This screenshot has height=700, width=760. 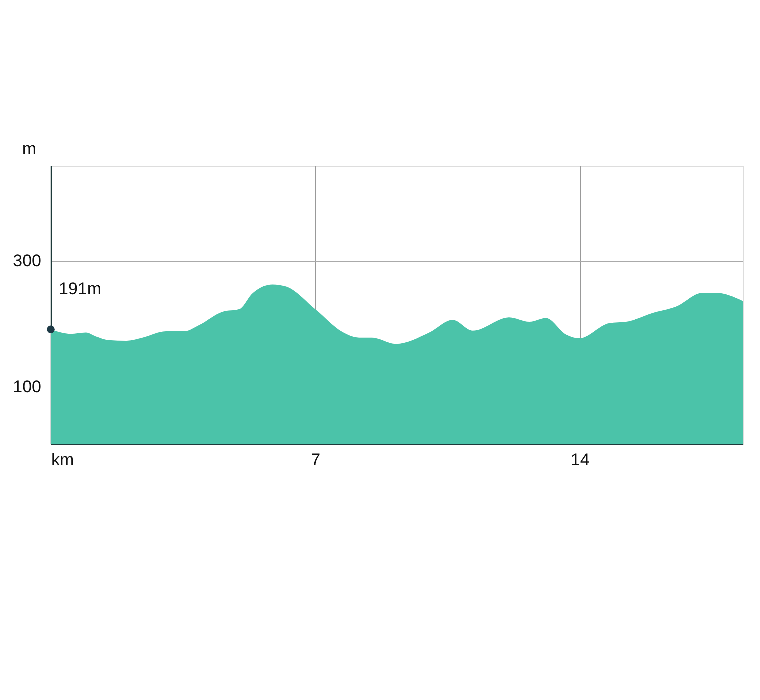 What do you see at coordinates (80, 289) in the screenshot?
I see `annotation: 191m` at bounding box center [80, 289].